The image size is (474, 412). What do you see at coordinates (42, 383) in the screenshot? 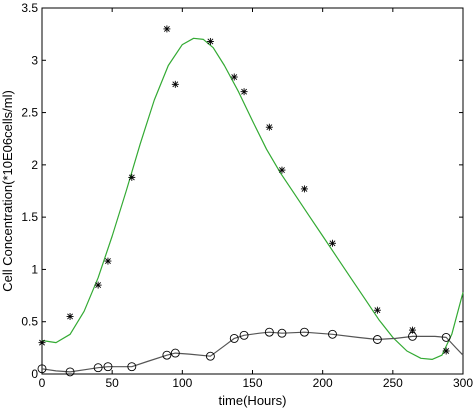
I see `x-tick-label: 0` at bounding box center [42, 383].